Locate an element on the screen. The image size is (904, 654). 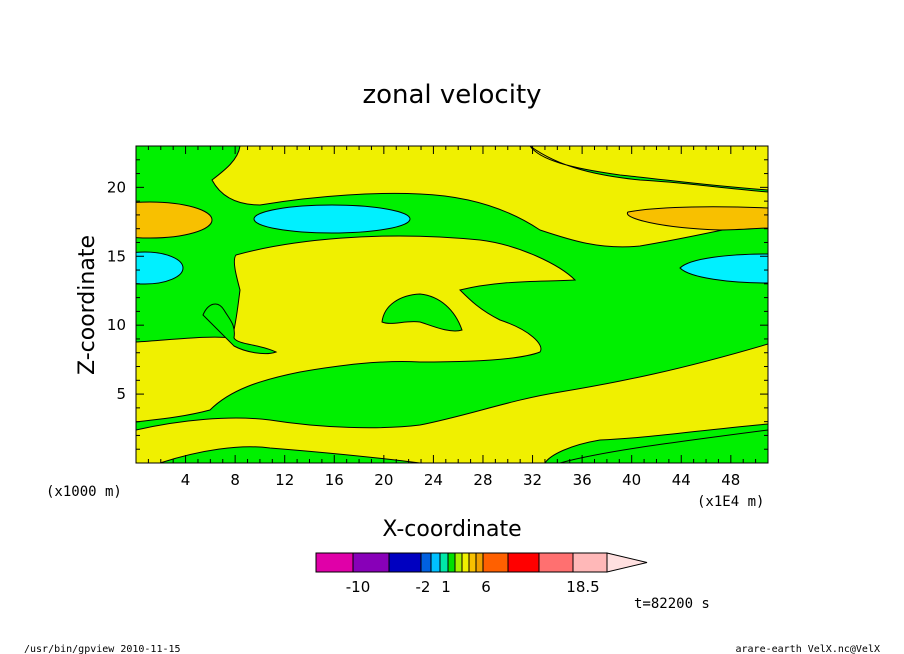
contour-region-green-blob is located at coordinates (422, 312).